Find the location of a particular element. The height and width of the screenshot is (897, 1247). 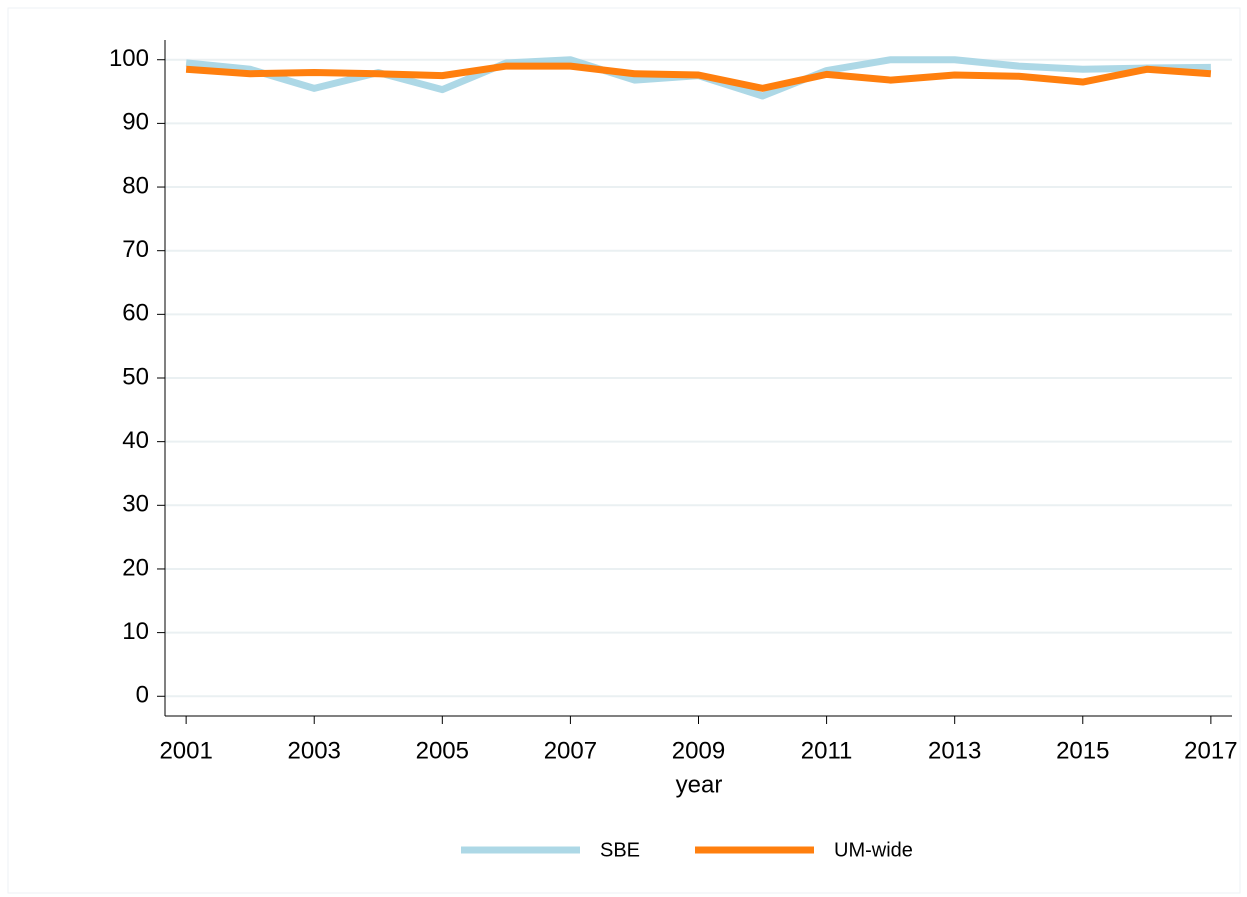

x-tick-label: 2001 is located at coordinates (185, 750).